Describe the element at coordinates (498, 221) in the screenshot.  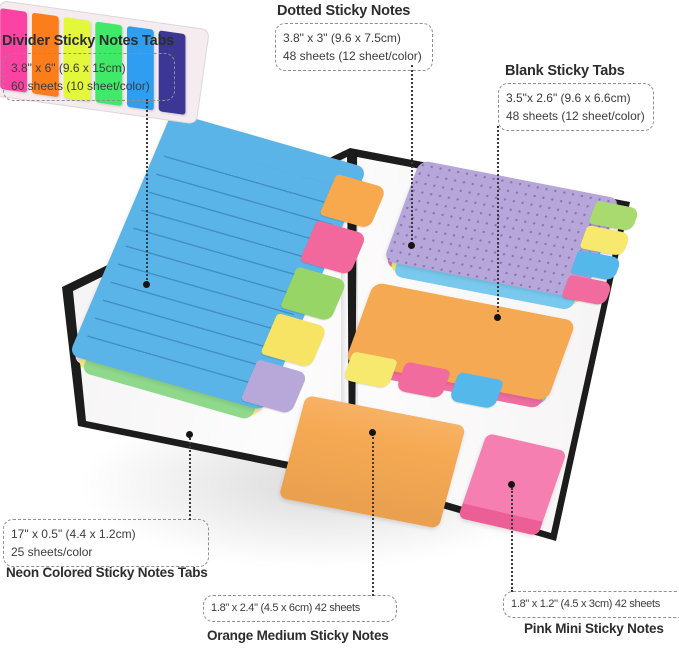
I see `callout-blank-leader-line` at that location.